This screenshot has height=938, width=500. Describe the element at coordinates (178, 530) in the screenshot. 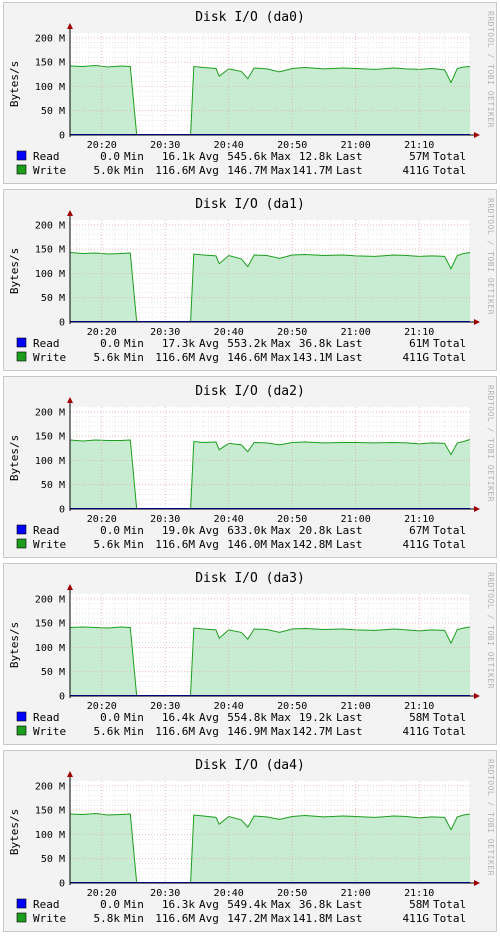

I see `legend-stat-avg: 19.0k` at that location.